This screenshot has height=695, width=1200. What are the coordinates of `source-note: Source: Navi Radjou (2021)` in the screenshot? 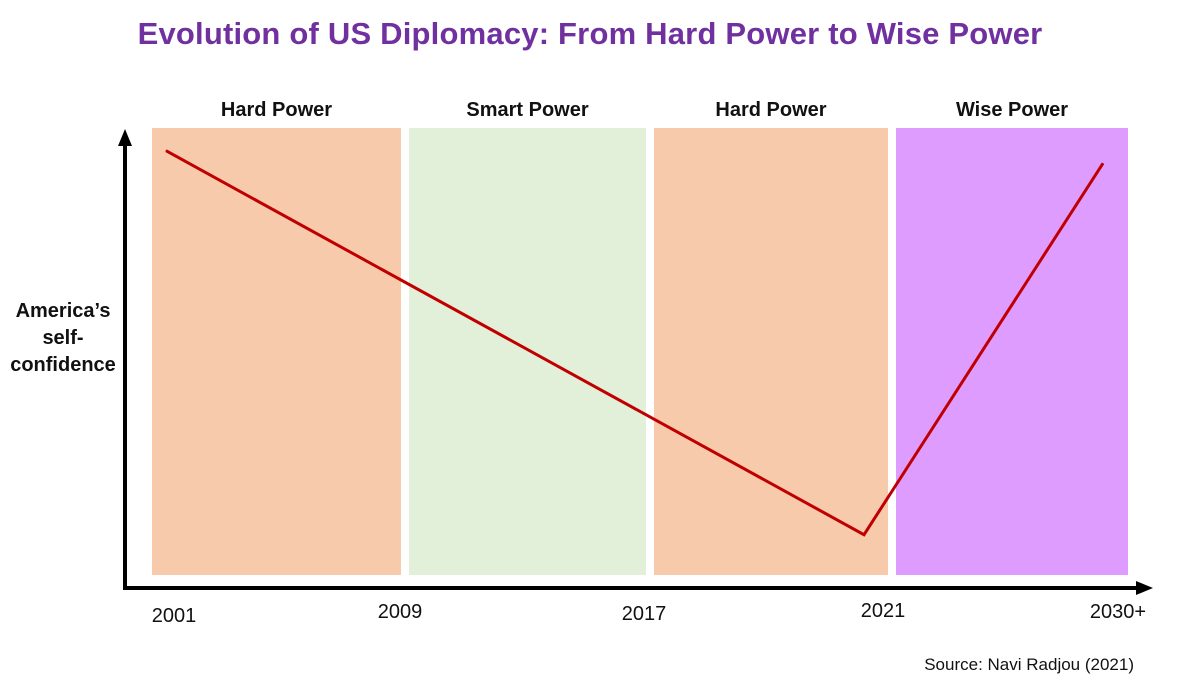 It's located at (1029, 664).